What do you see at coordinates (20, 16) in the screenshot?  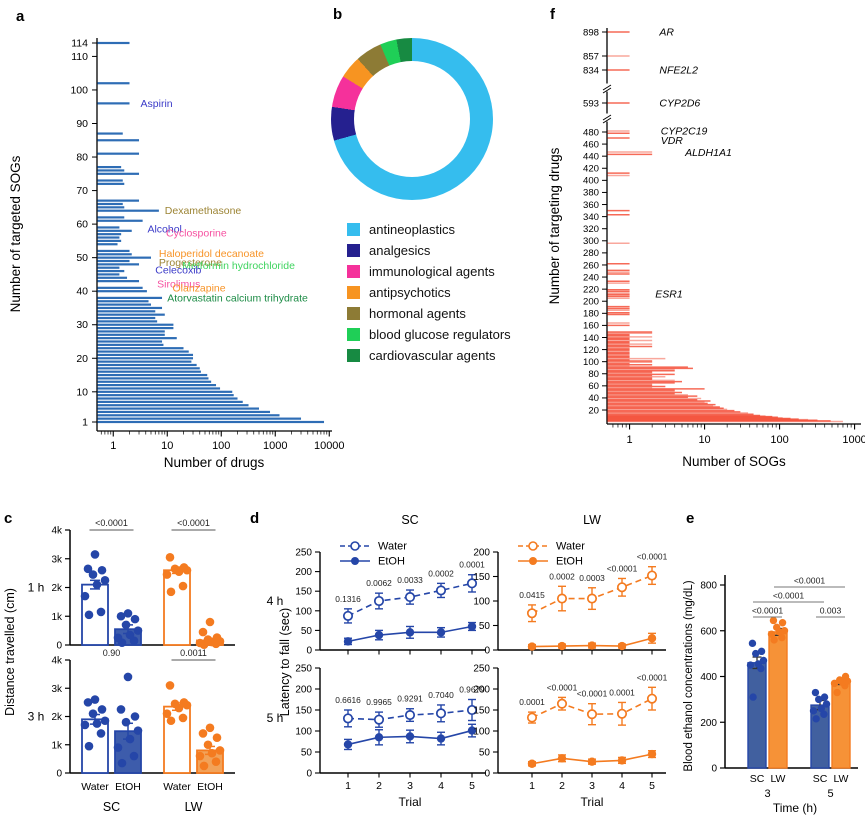 I see `panel-a-label: a` at bounding box center [20, 16].